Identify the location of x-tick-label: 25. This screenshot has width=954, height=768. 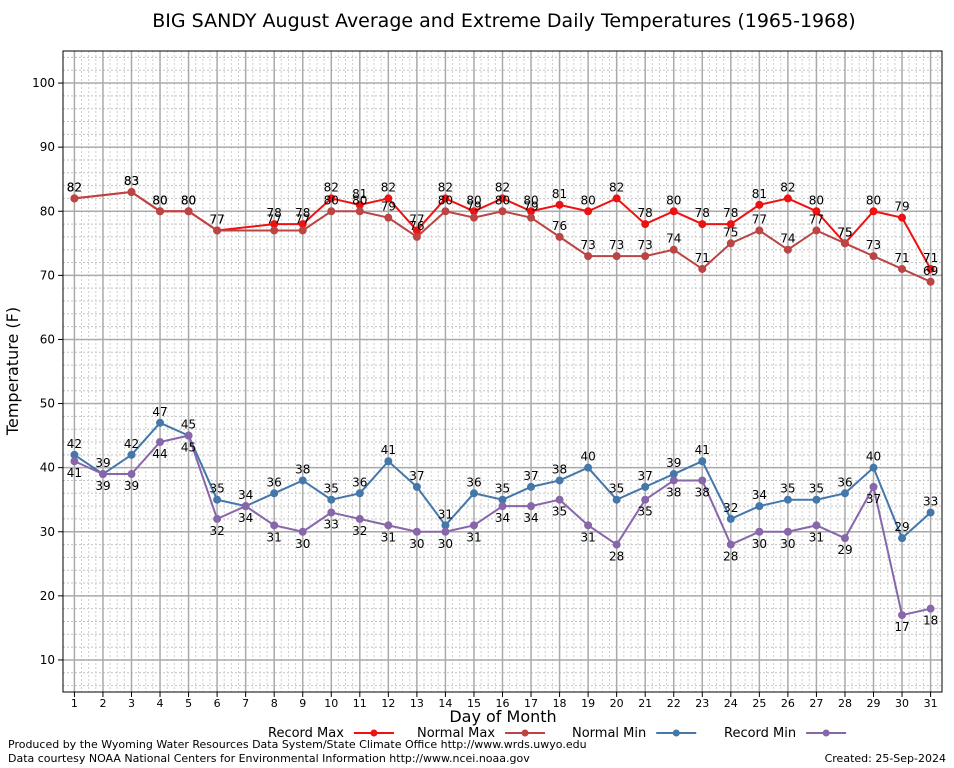
(759, 703).